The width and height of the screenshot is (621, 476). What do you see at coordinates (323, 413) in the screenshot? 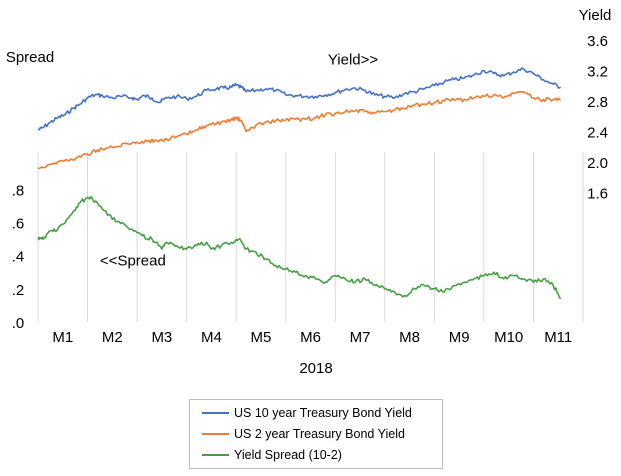
I see `legend-label-10y: US 10 year Treasury Bond Yield` at bounding box center [323, 413].